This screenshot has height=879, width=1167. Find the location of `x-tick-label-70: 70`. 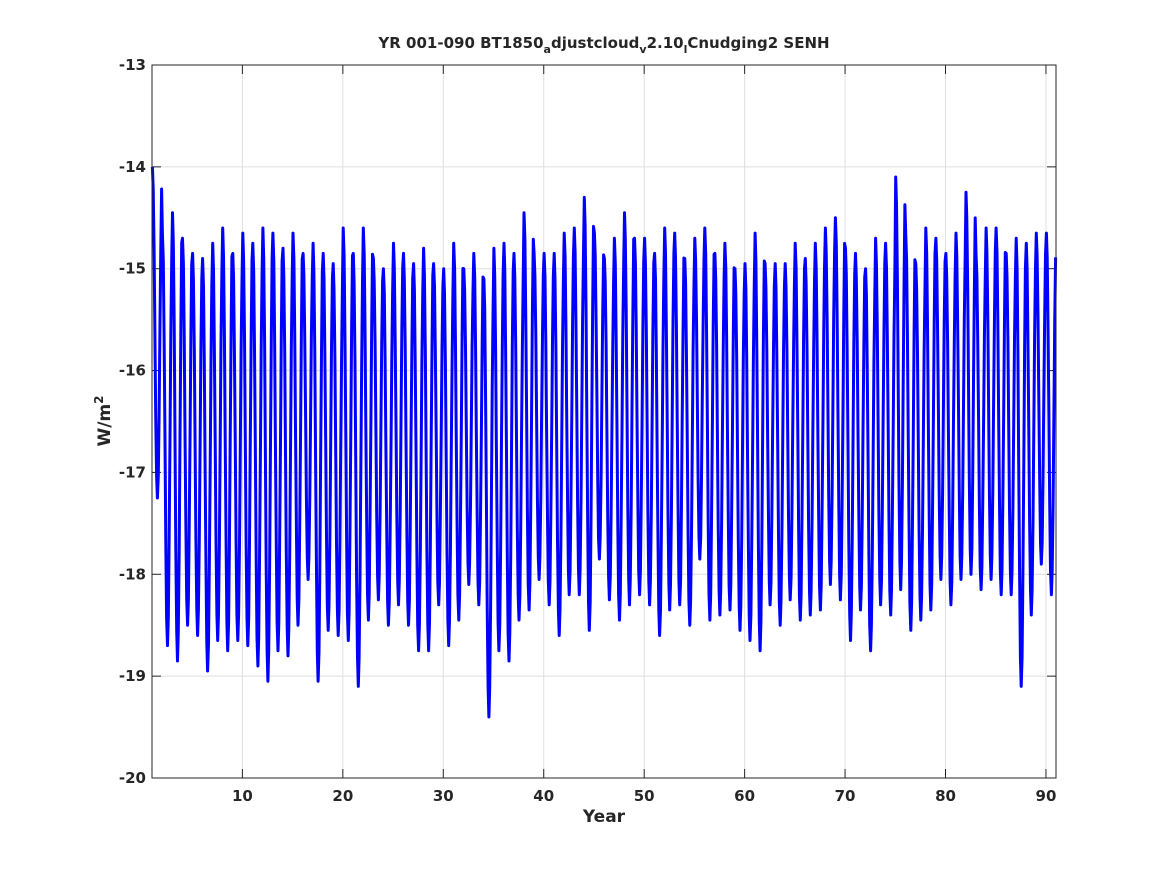

x-tick-label-70: 70 is located at coordinates (845, 796).